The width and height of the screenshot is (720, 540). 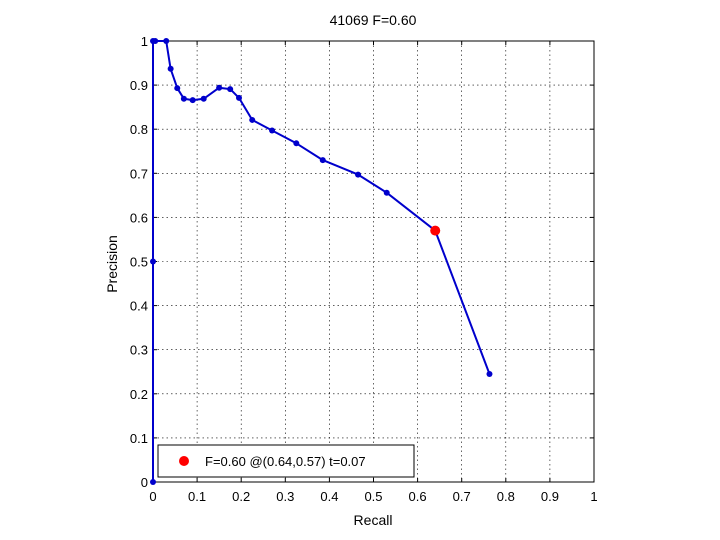 What do you see at coordinates (506, 496) in the screenshot?
I see `x-tick-label: 0.8` at bounding box center [506, 496].